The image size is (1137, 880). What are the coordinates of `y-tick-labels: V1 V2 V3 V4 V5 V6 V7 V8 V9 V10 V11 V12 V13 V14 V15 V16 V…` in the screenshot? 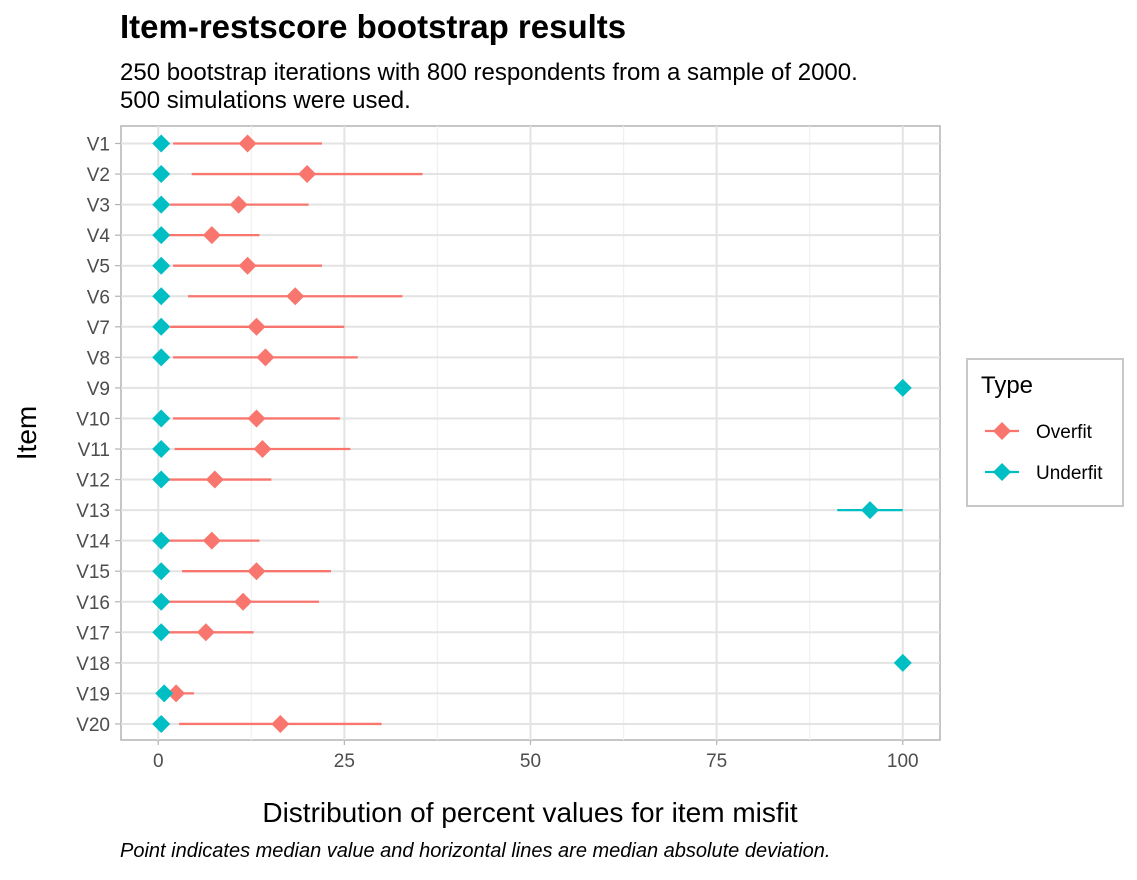 It's located at (98, 435).